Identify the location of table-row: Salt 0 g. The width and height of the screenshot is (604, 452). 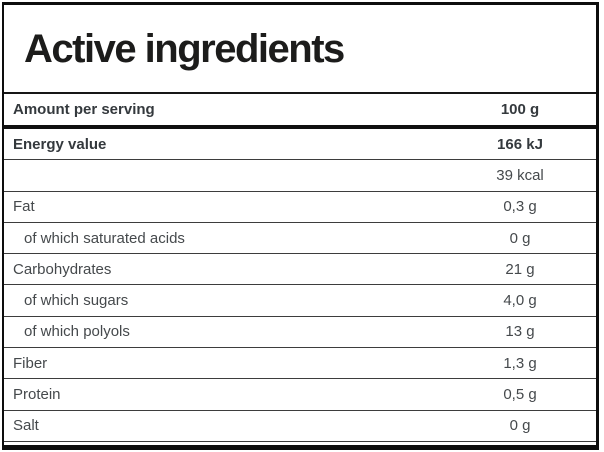
(300, 426).